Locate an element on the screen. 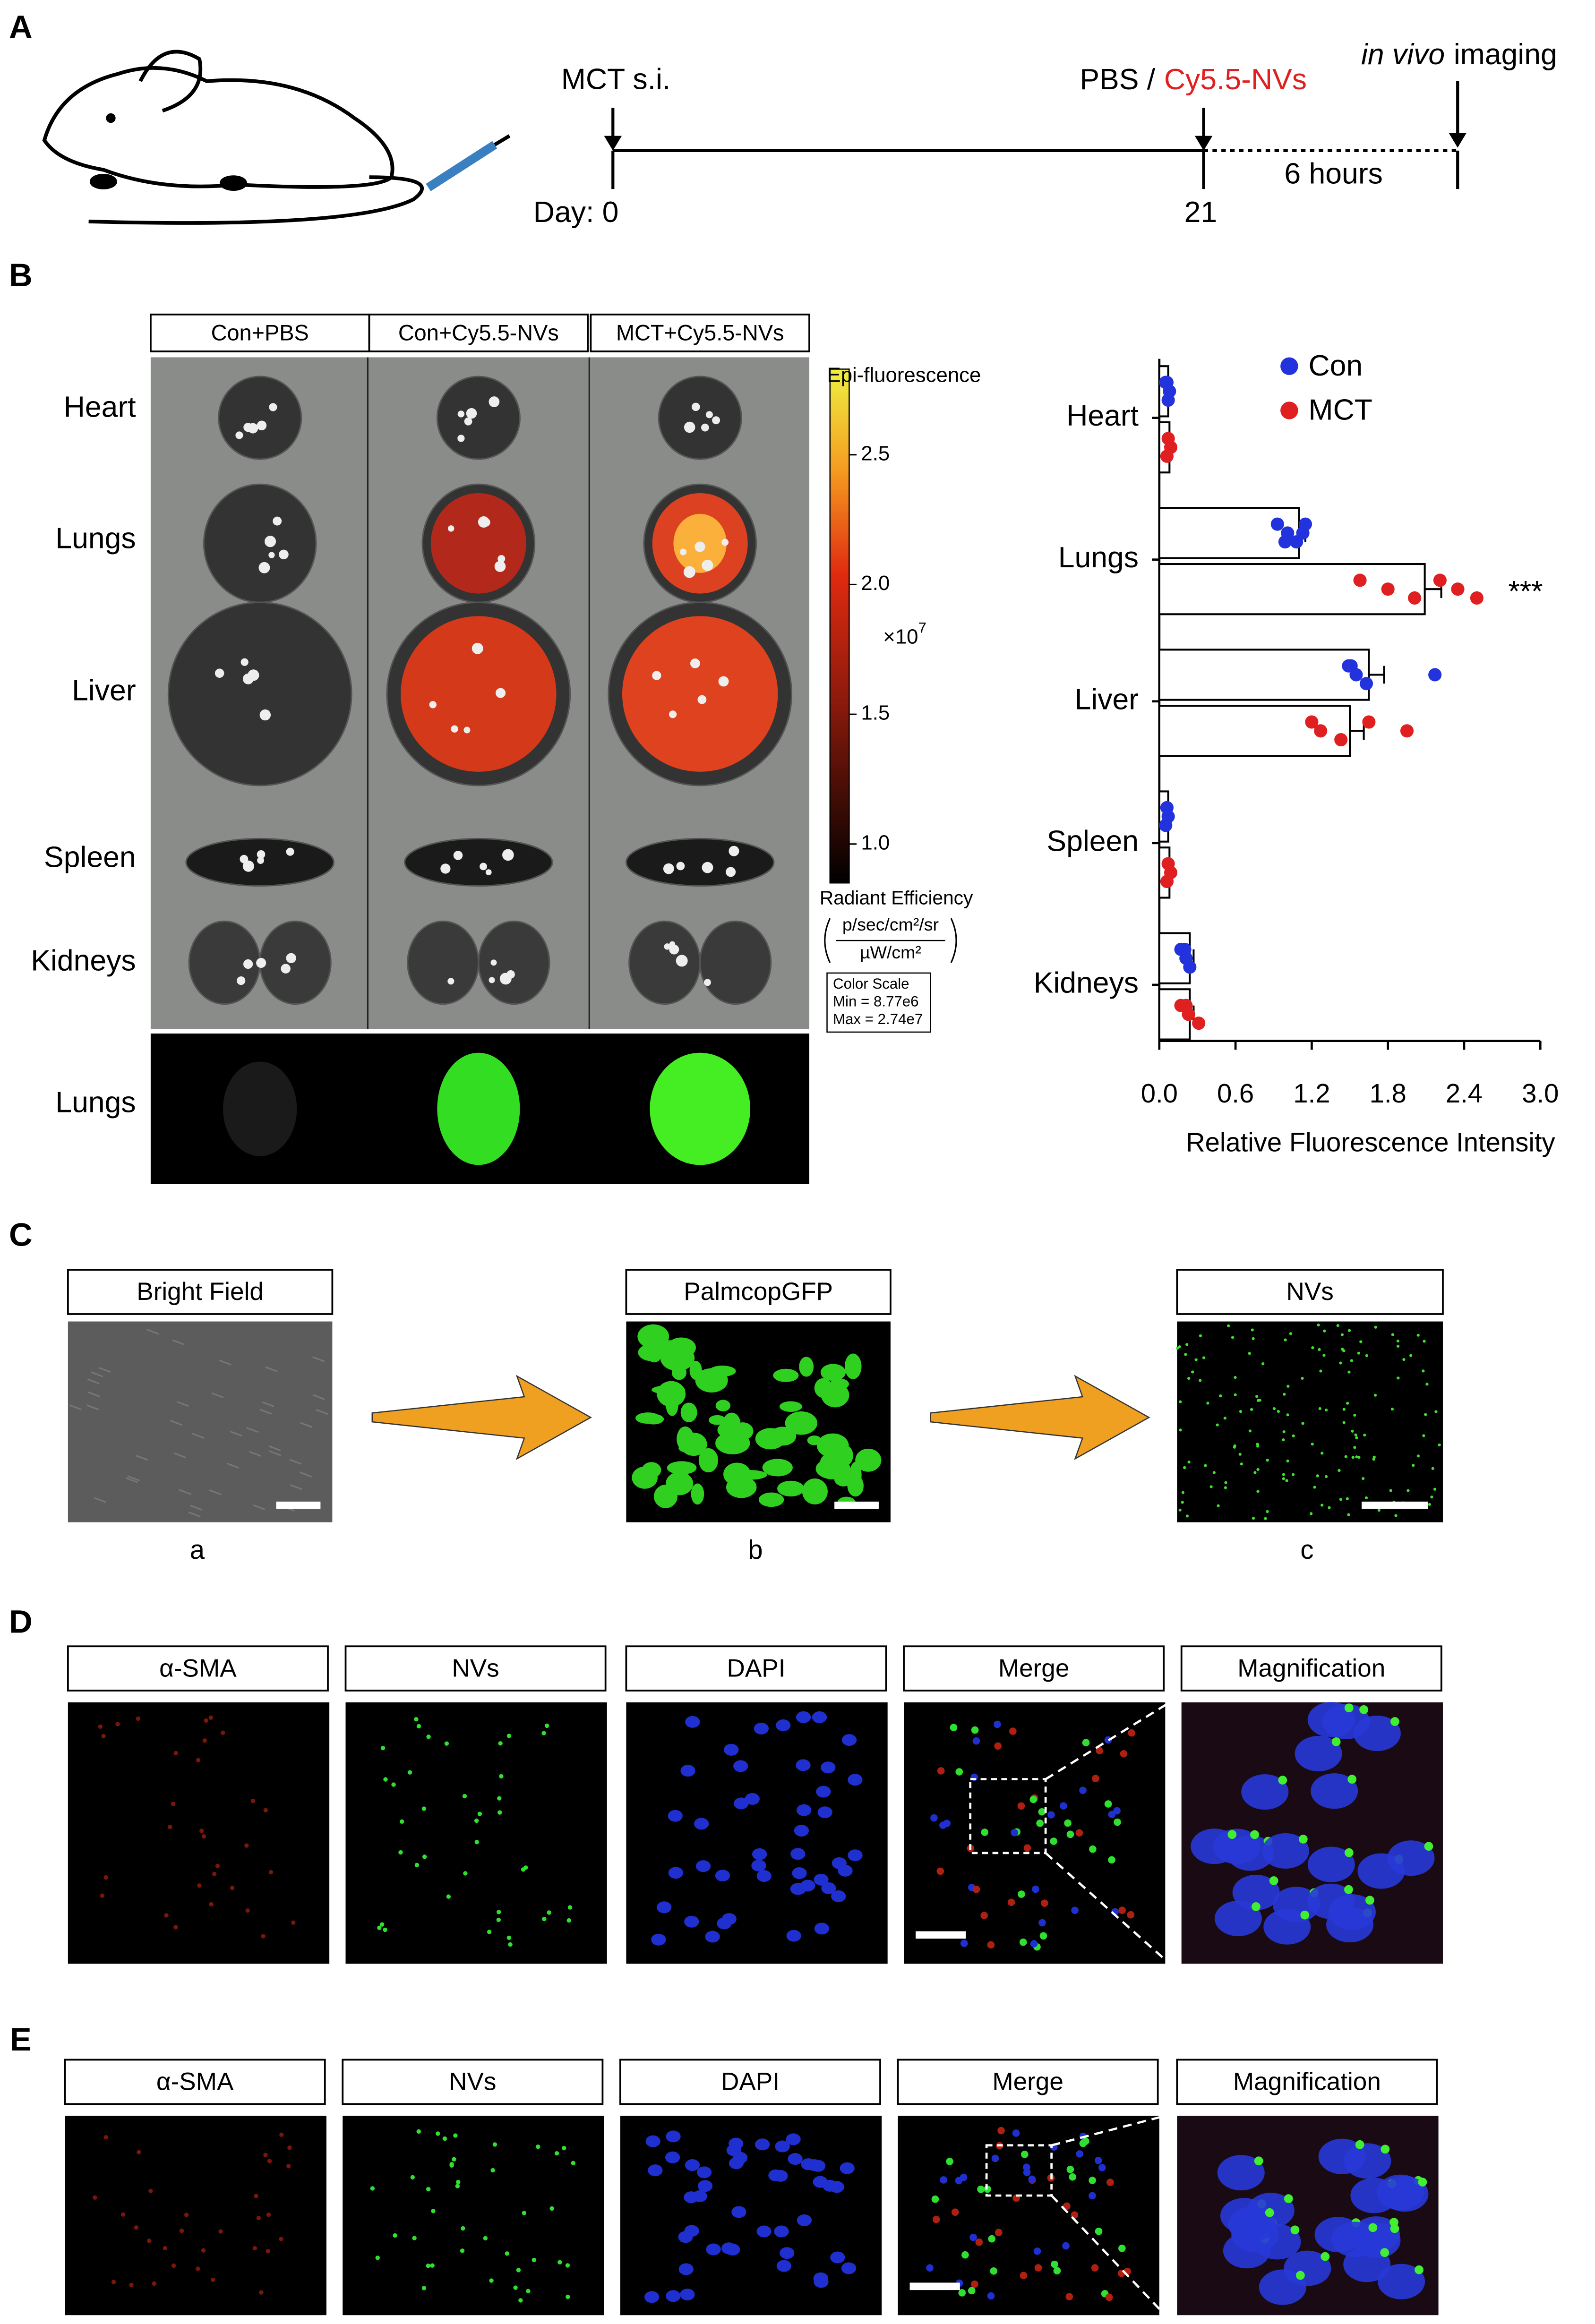  scale-bar is located at coordinates (856, 1505).